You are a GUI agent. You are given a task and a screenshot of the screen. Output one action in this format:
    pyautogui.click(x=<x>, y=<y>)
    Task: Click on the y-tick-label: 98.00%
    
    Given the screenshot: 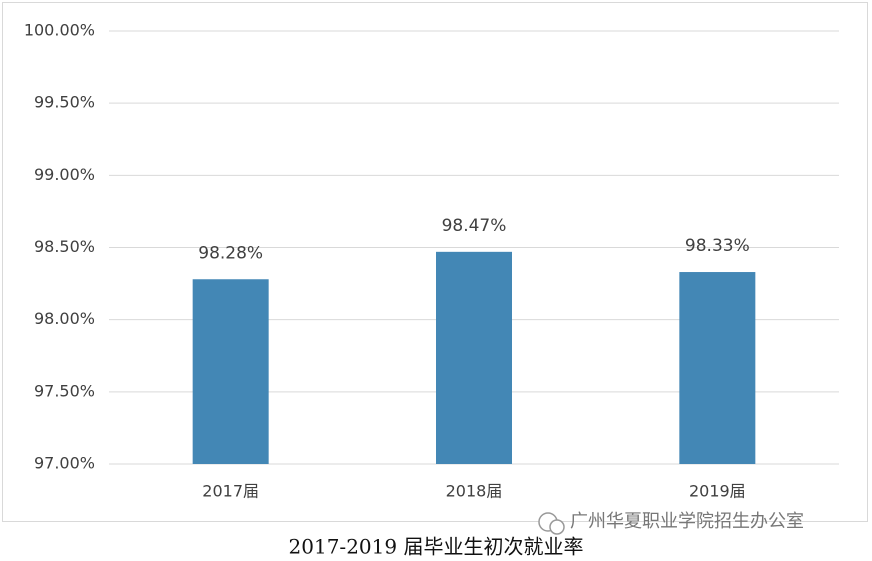 What is the action you would take?
    pyautogui.click(x=64, y=318)
    